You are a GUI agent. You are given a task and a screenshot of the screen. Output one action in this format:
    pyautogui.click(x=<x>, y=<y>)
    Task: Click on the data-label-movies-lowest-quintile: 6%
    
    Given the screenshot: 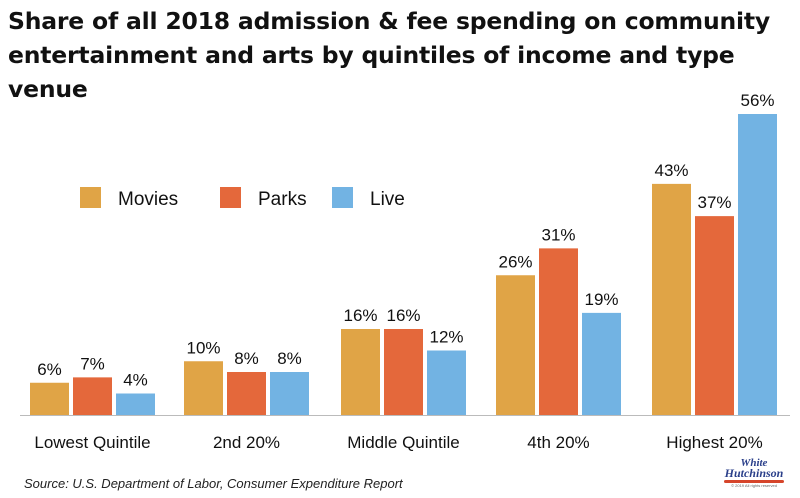 What is the action you would take?
    pyautogui.click(x=49, y=369)
    